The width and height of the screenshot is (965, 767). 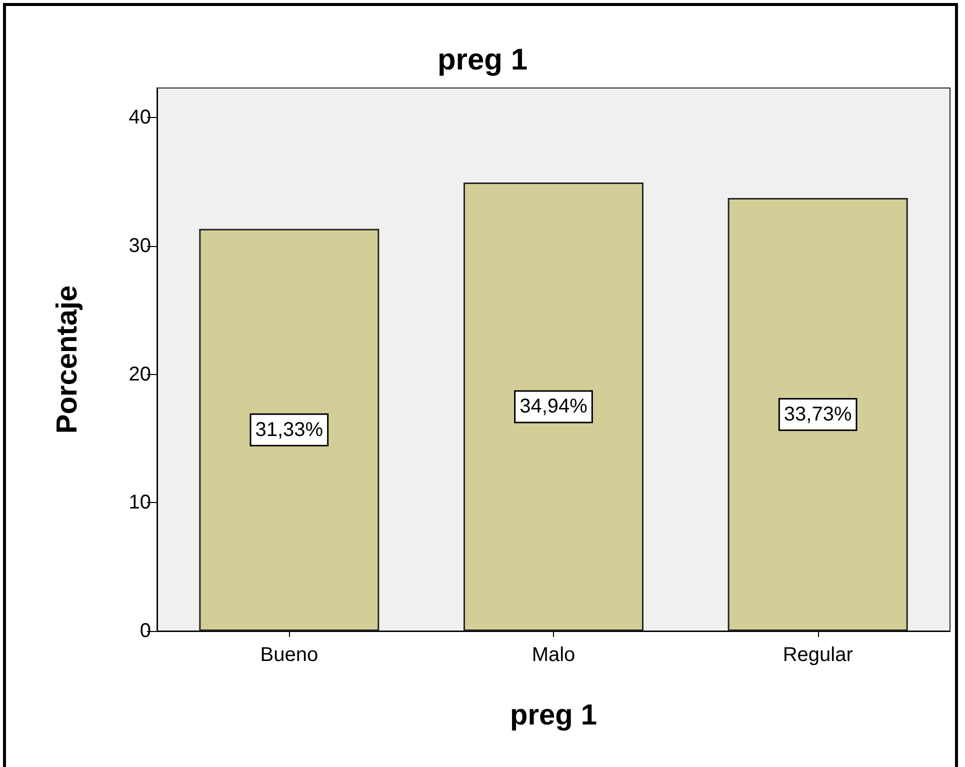 What do you see at coordinates (482, 60) in the screenshot?
I see `chart-title: preg 1` at bounding box center [482, 60].